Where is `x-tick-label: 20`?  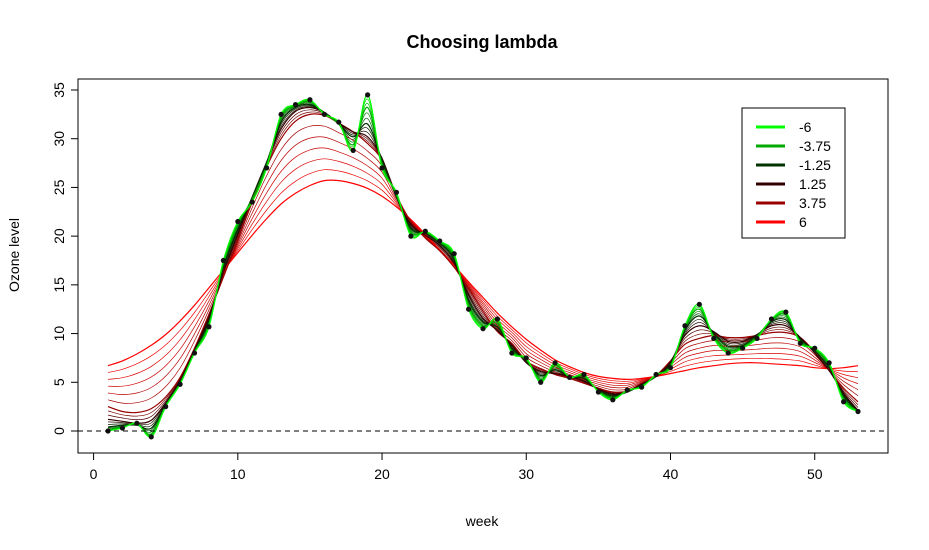
x-tick-label: 20 is located at coordinates (382, 474).